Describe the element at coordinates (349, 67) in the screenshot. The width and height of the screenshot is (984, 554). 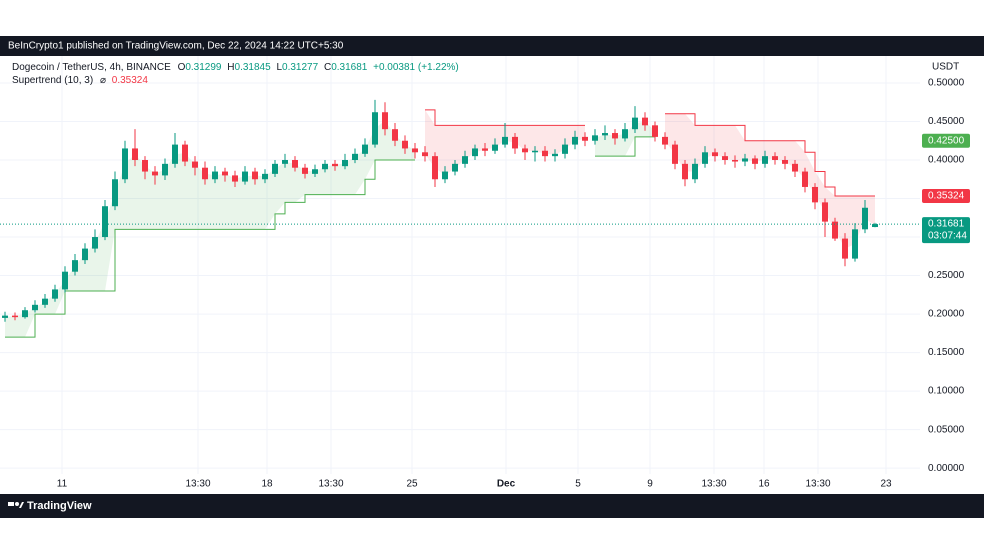
I see `ohlc-value: 0.31681` at that location.